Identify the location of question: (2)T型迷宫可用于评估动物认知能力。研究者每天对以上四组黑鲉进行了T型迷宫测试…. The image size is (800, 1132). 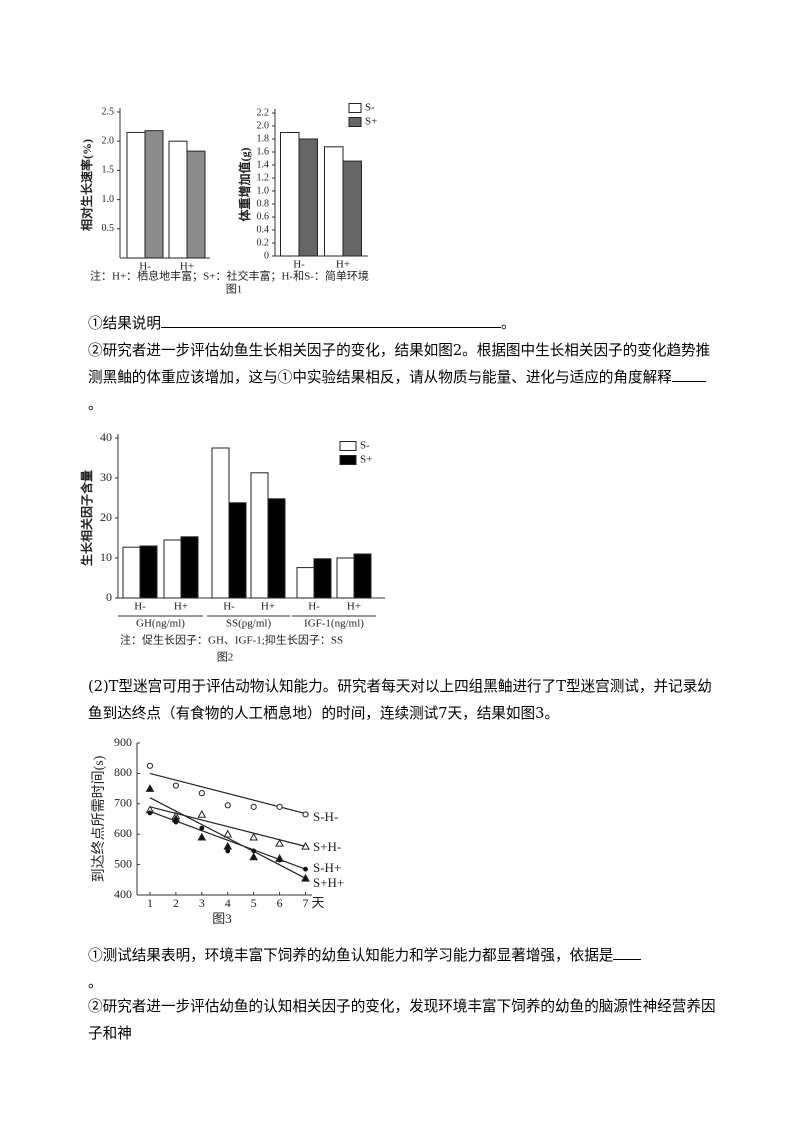
(404, 700).